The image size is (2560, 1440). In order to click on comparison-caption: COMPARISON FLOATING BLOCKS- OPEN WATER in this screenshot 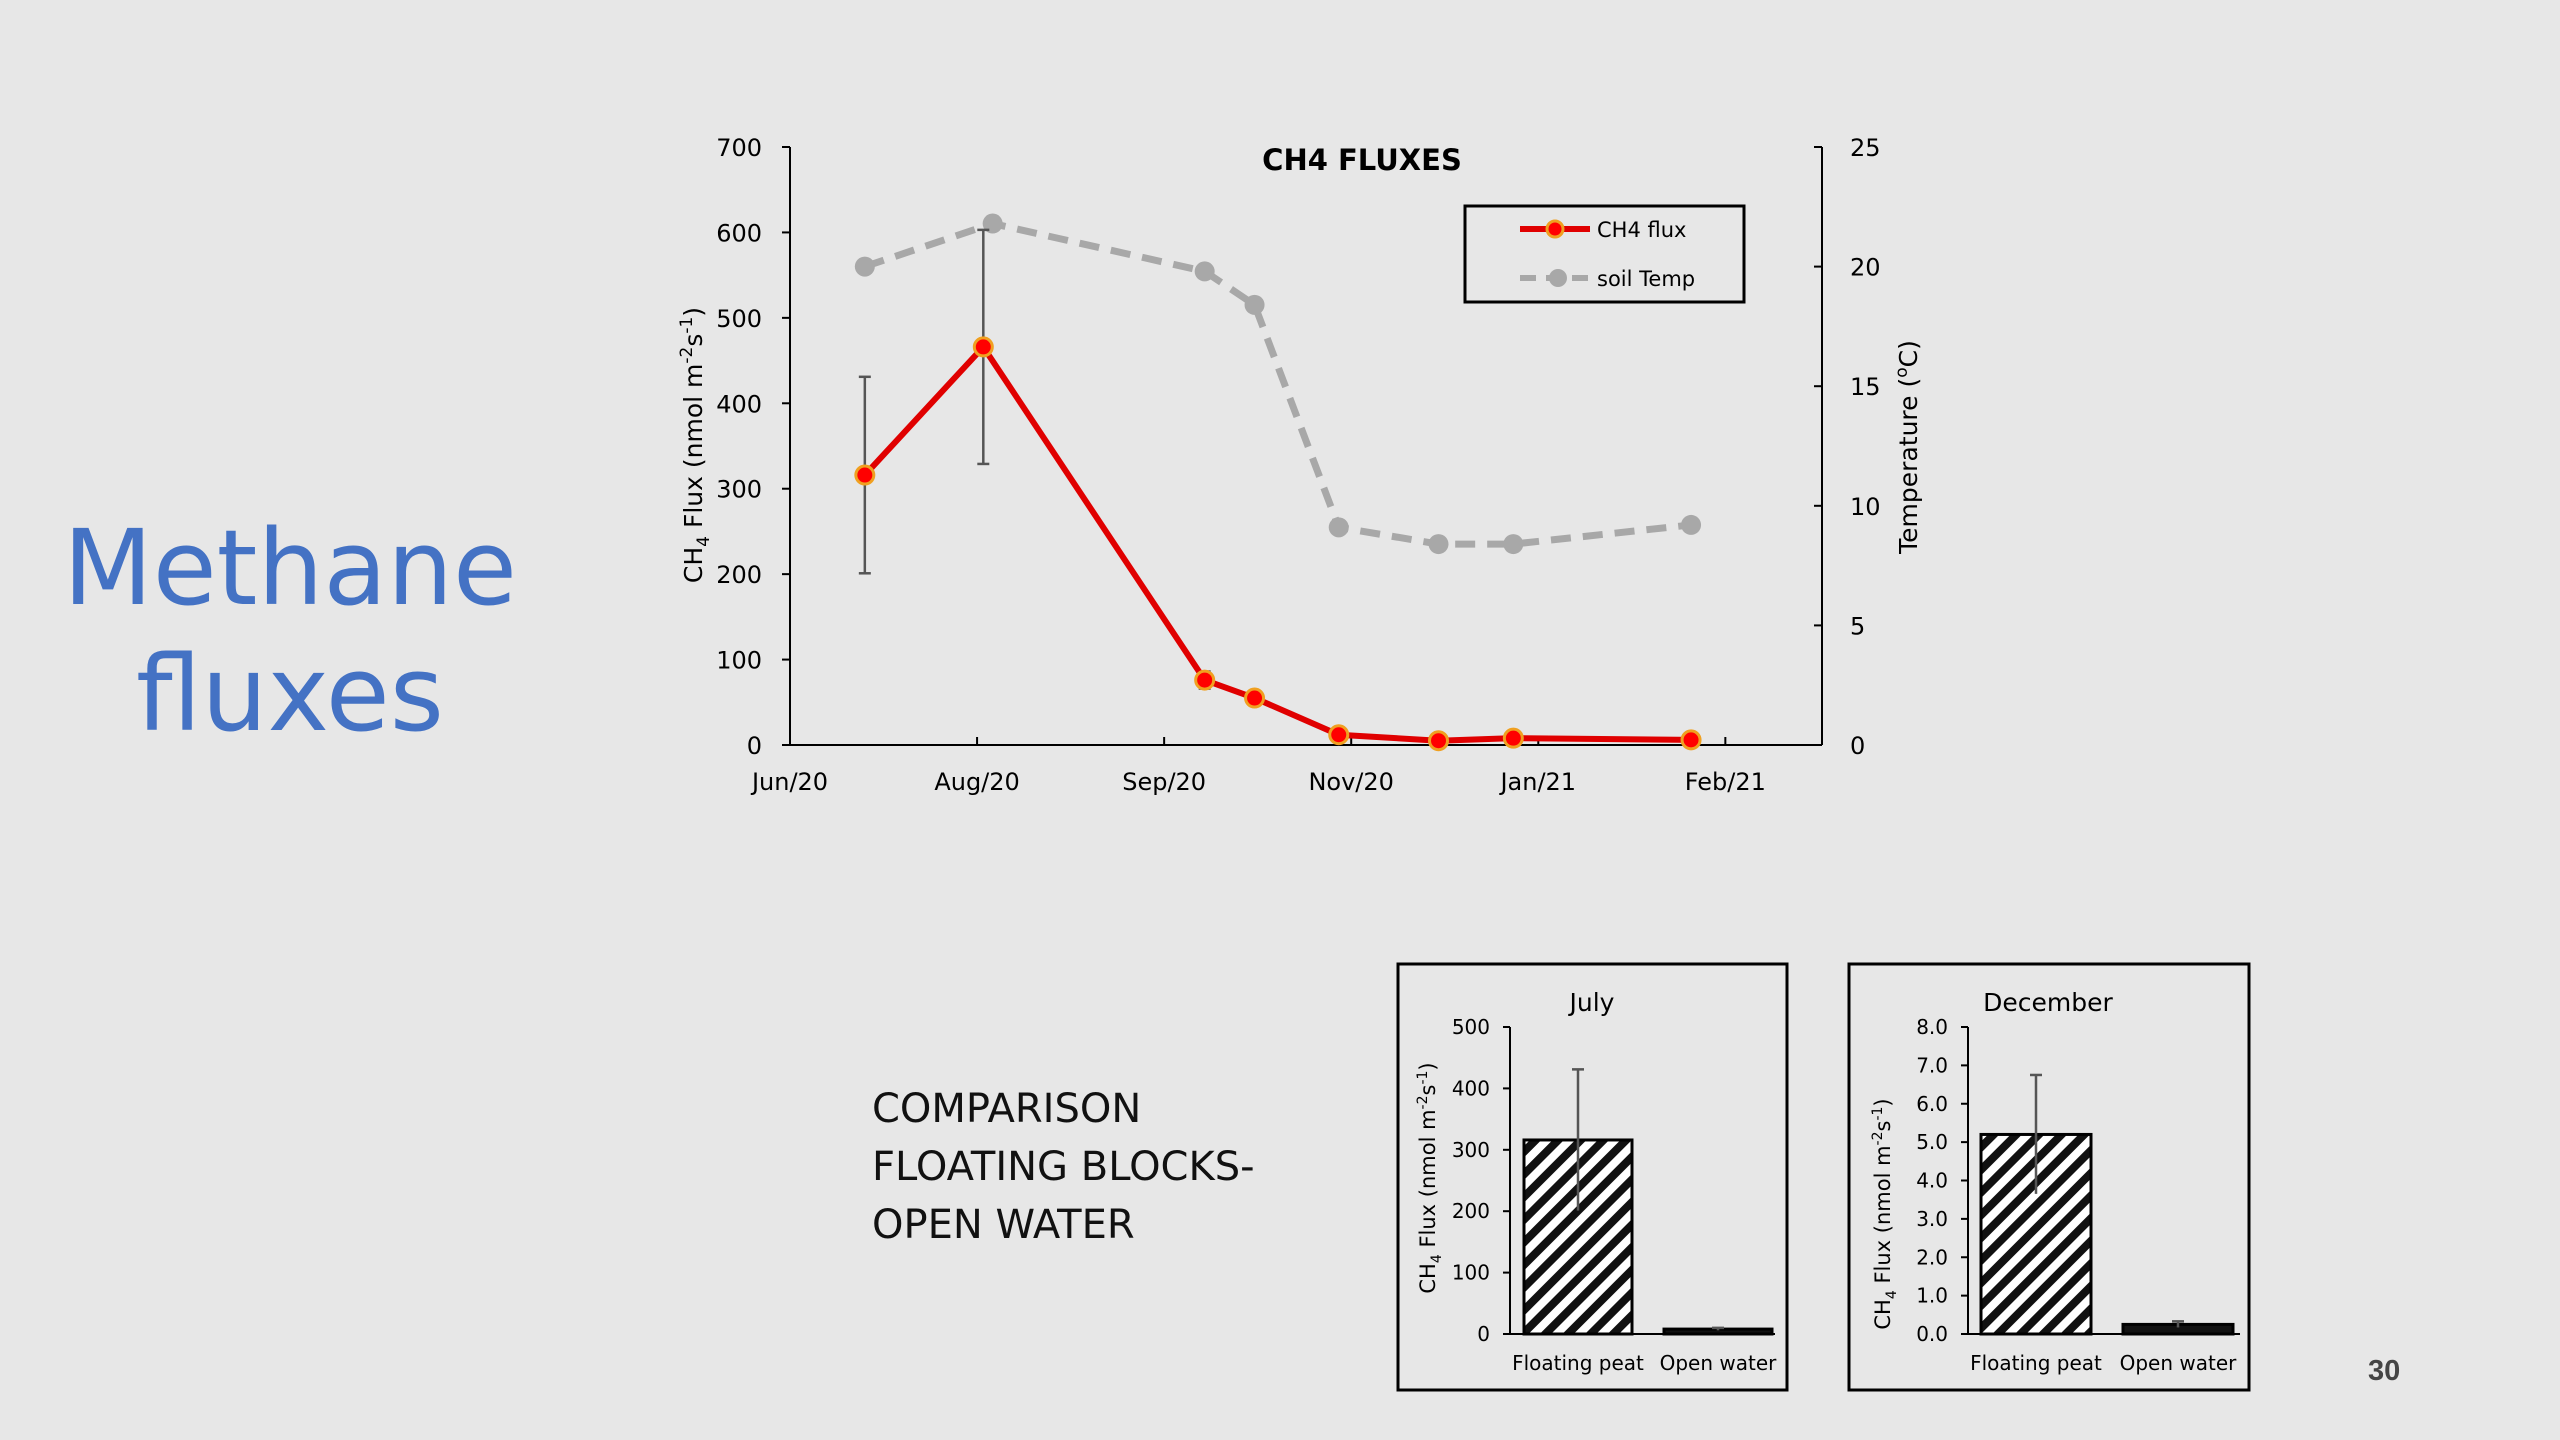, I will do `click(1082, 1167)`.